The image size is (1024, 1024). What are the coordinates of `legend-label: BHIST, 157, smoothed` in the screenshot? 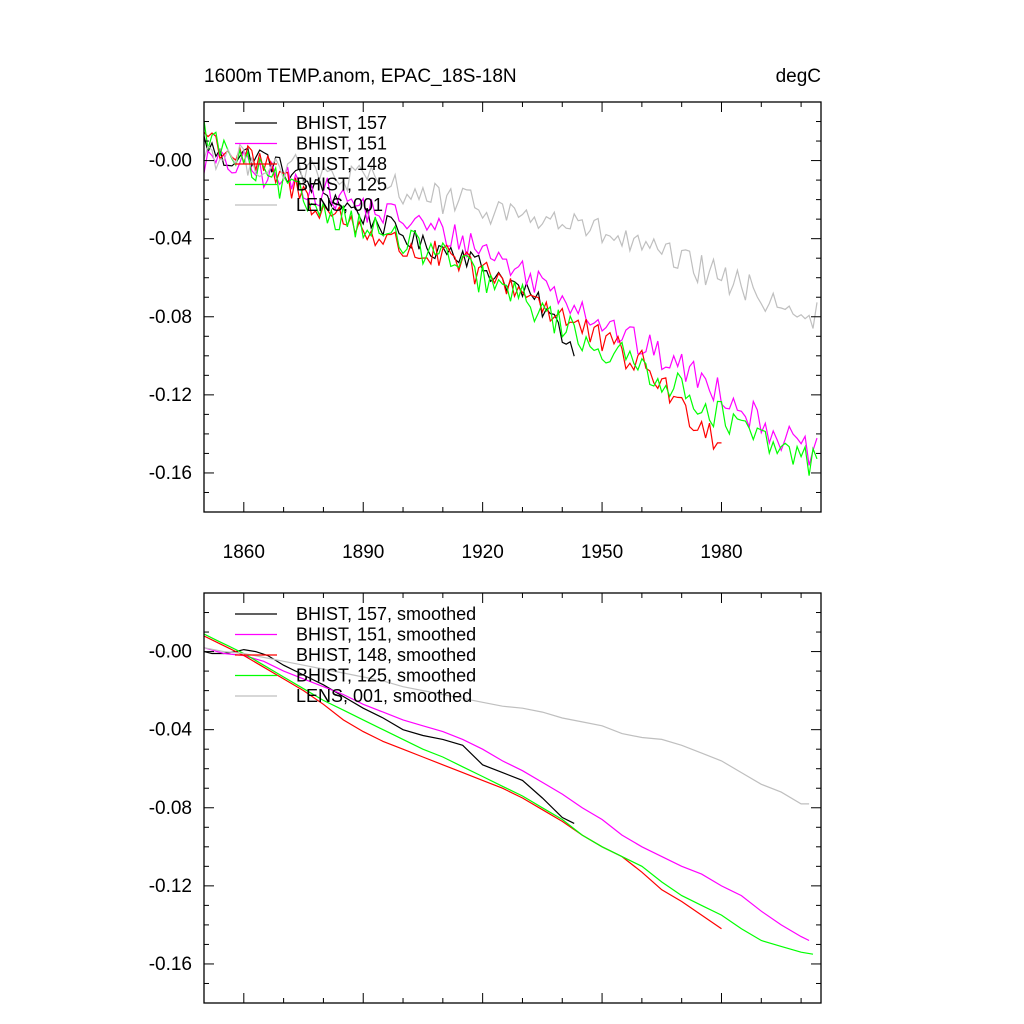 It's located at (386, 614).